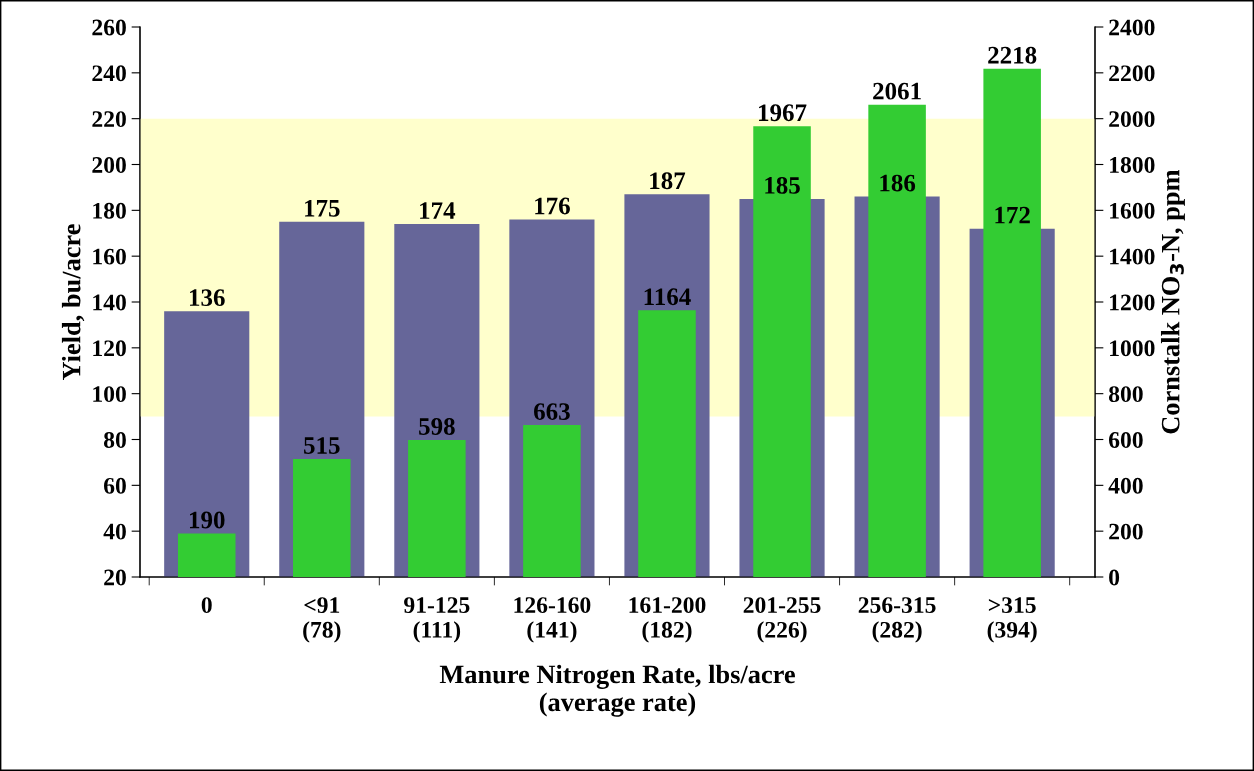 This screenshot has width=1254, height=771. Describe the element at coordinates (1132, 119) in the screenshot. I see `y2-tick-label: 2000` at that location.